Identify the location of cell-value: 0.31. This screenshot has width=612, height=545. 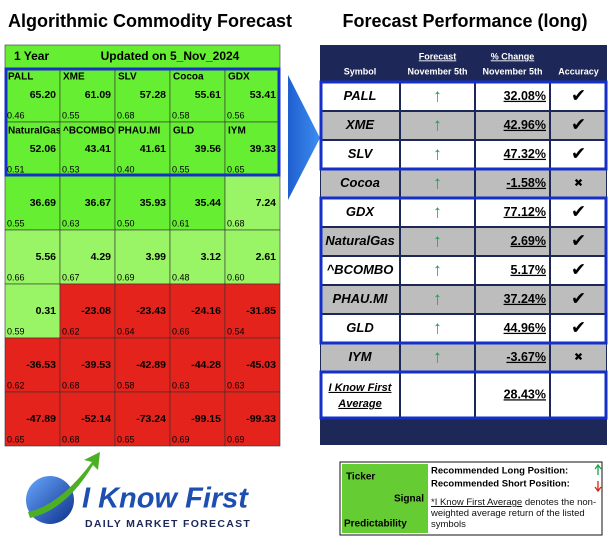
(46, 311).